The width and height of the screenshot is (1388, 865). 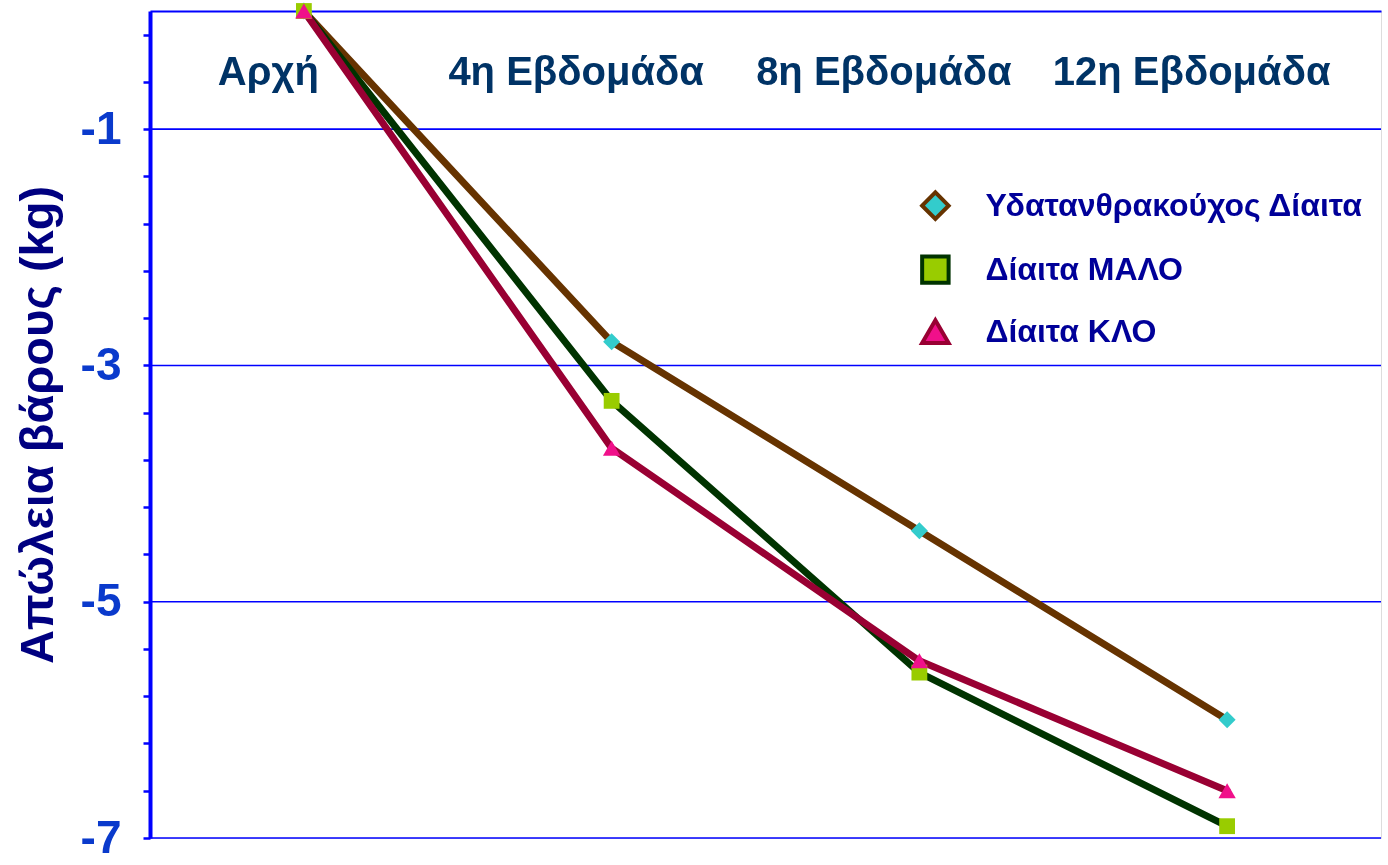 What do you see at coordinates (101, 600) in the screenshot?
I see `y-tick-label: -5` at bounding box center [101, 600].